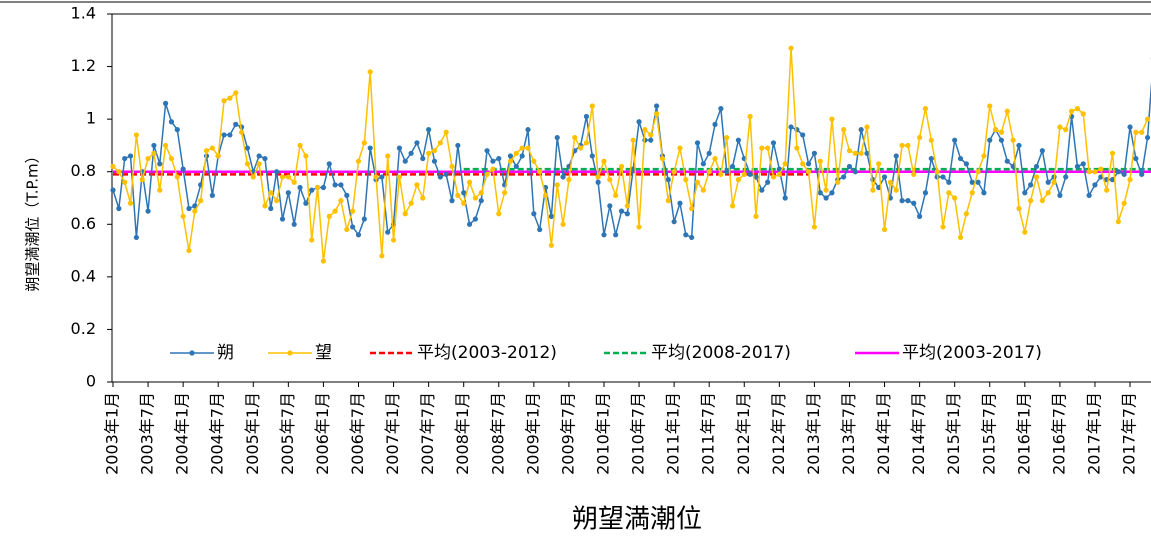 The height and width of the screenshot is (538, 1151). I want to click on x-tick-label: 2016年7月, so click(1058, 433).